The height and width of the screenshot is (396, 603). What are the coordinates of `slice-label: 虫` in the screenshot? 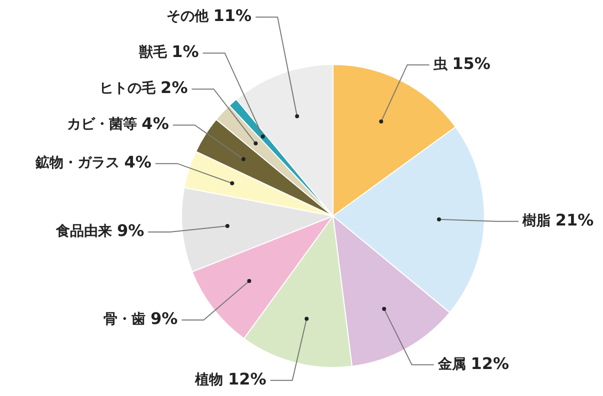 It's located at (442, 64).